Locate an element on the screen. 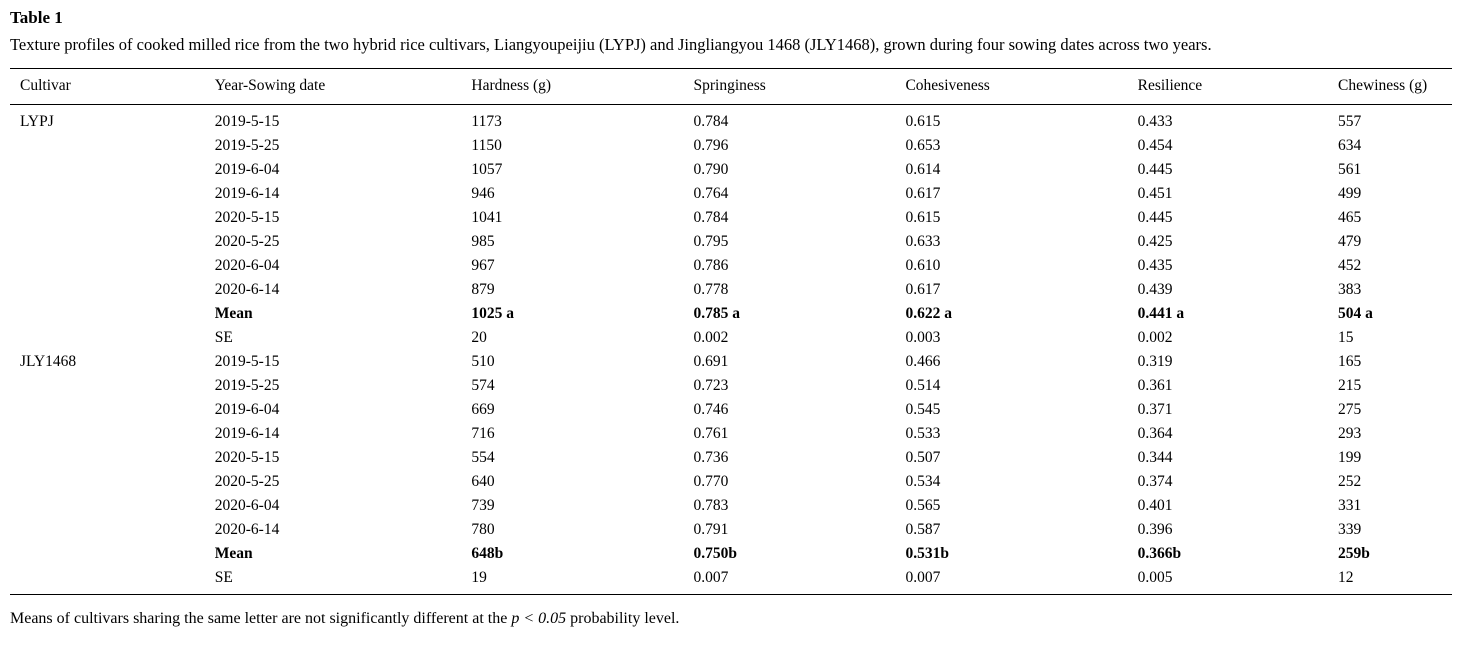  table-cell: 504 a is located at coordinates (1355, 313).